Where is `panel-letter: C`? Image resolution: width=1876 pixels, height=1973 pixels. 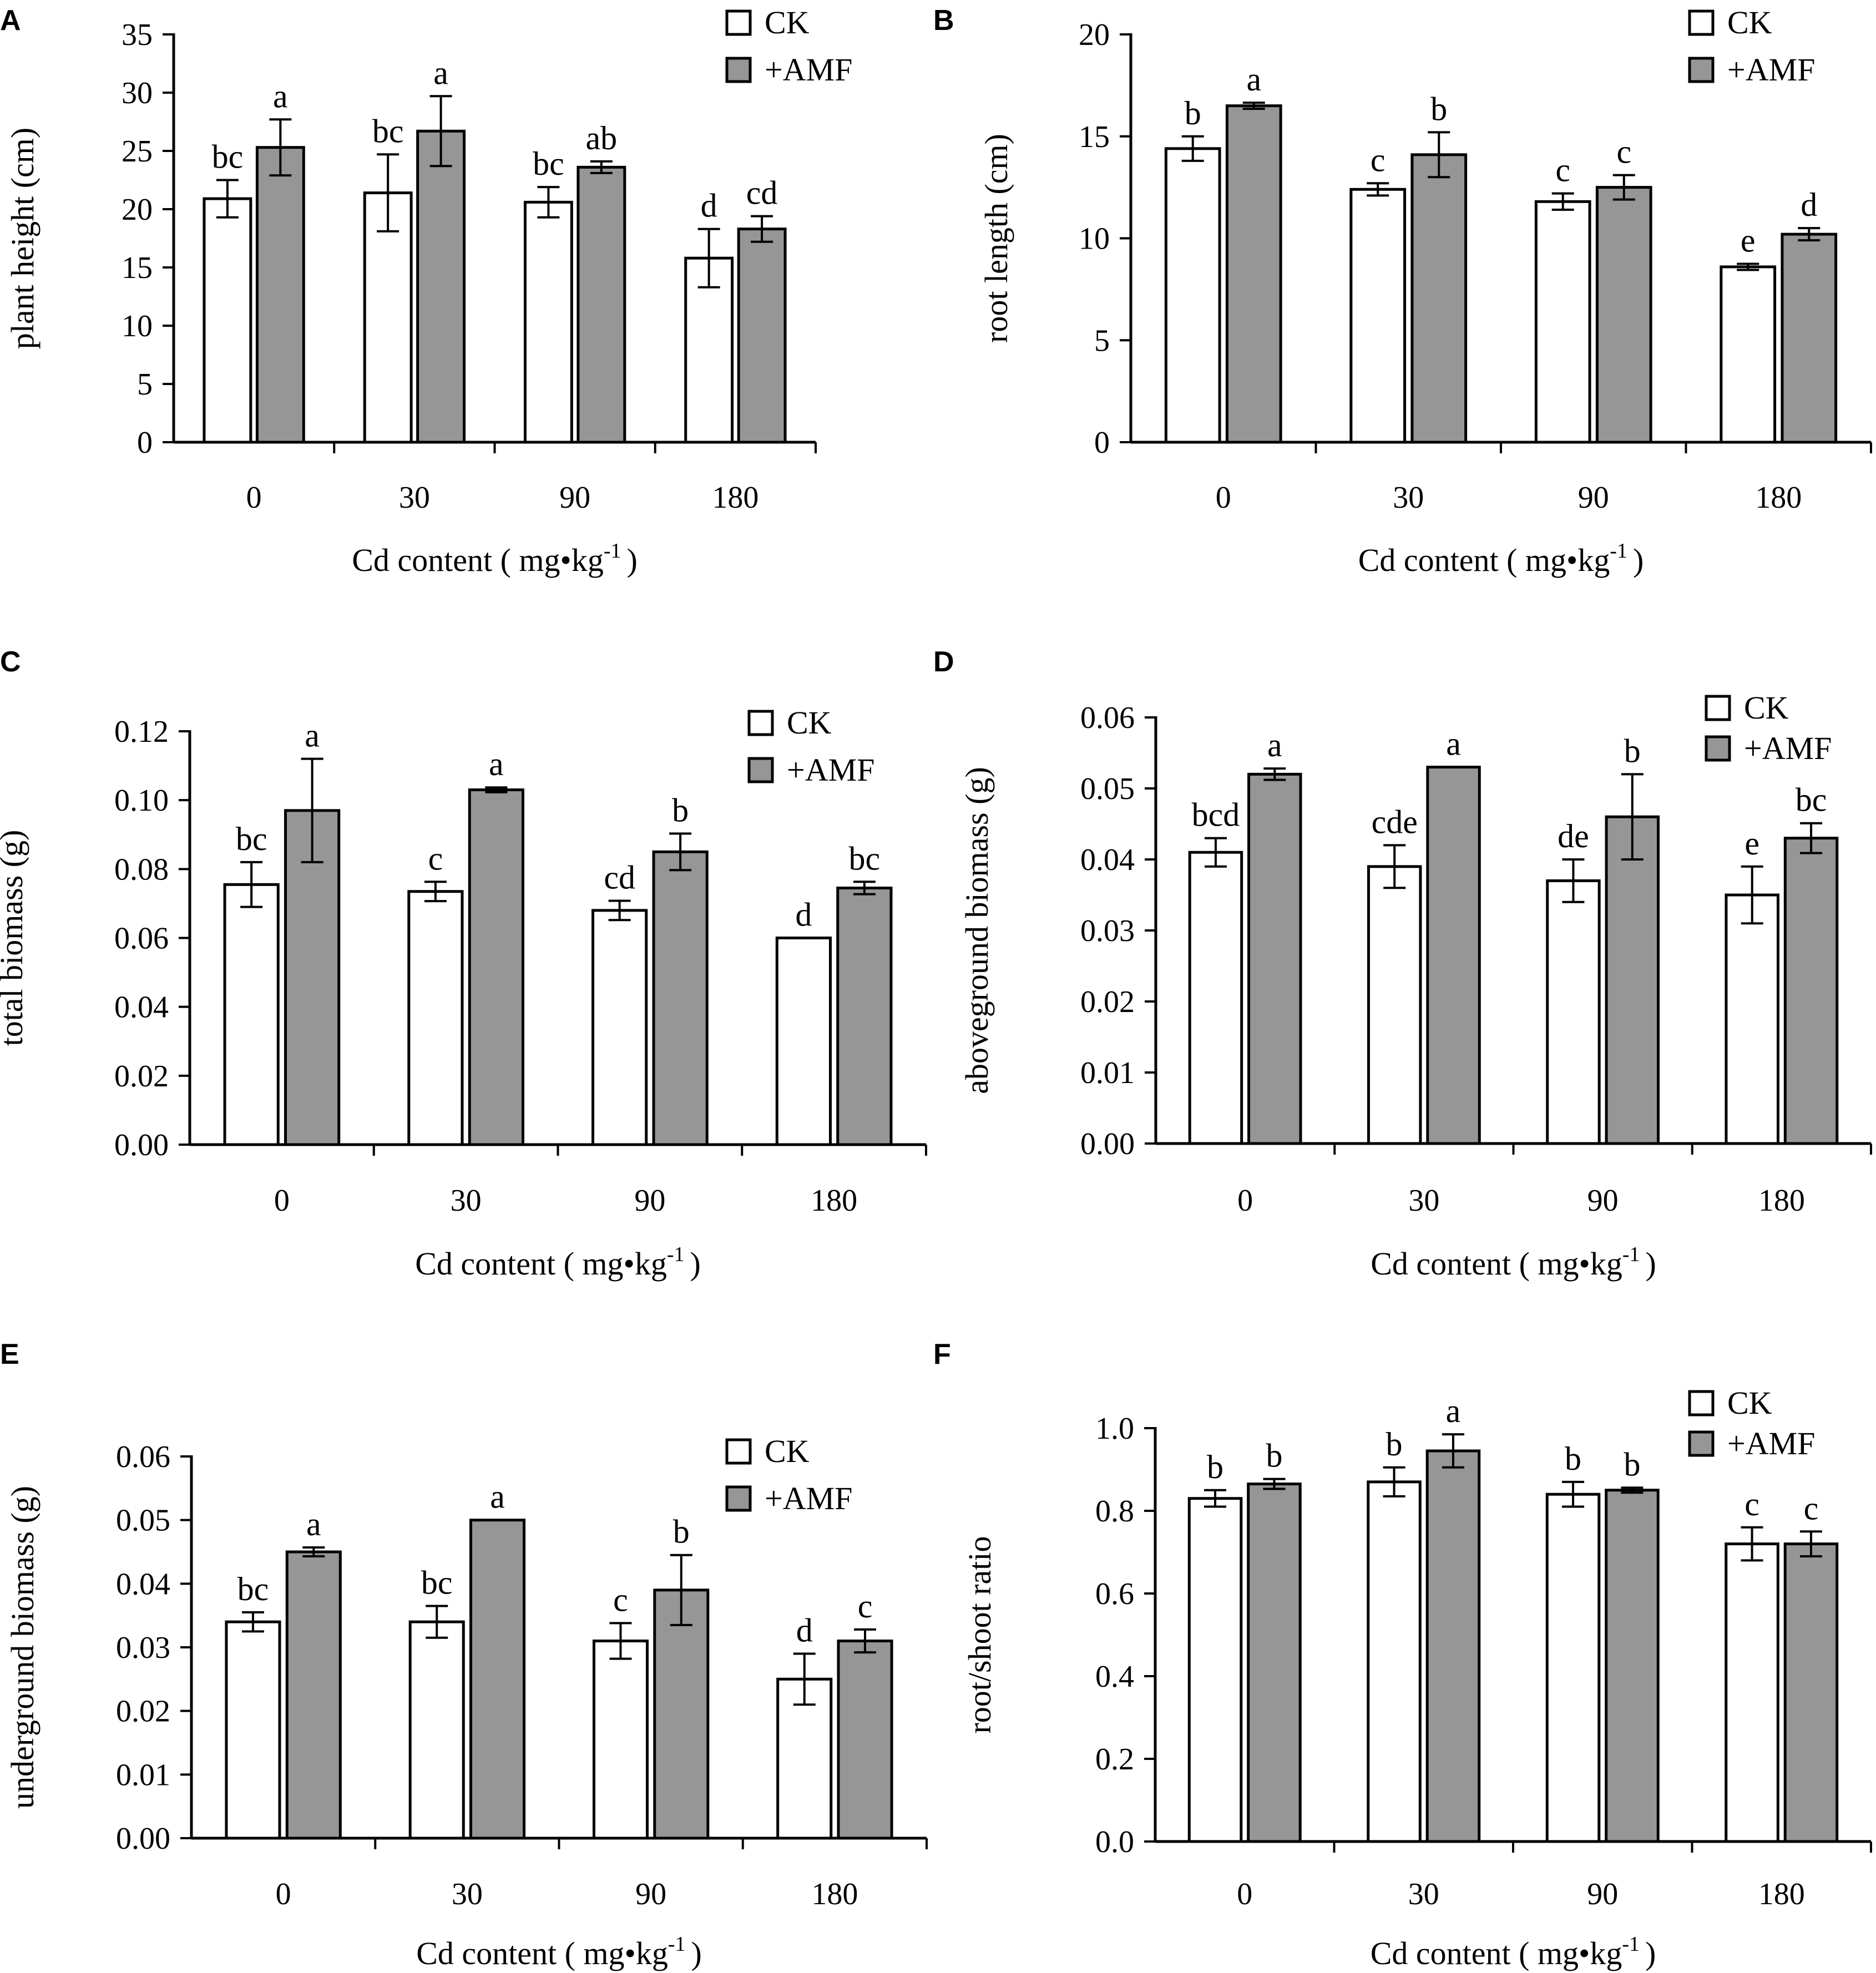
panel-letter: C is located at coordinates (10, 662).